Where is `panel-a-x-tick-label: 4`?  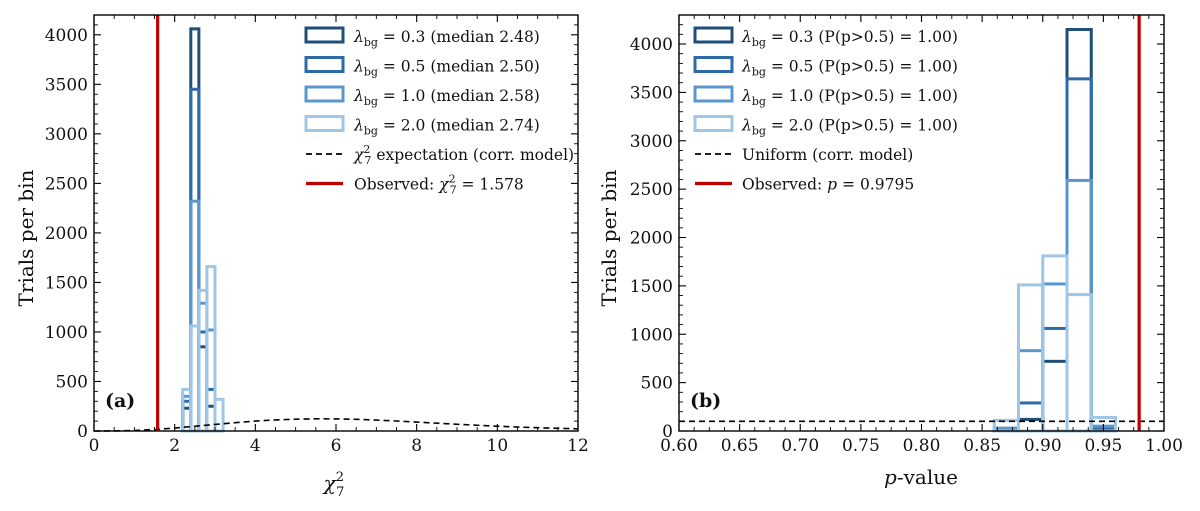
panel-a-x-tick-label: 4 is located at coordinates (255, 446).